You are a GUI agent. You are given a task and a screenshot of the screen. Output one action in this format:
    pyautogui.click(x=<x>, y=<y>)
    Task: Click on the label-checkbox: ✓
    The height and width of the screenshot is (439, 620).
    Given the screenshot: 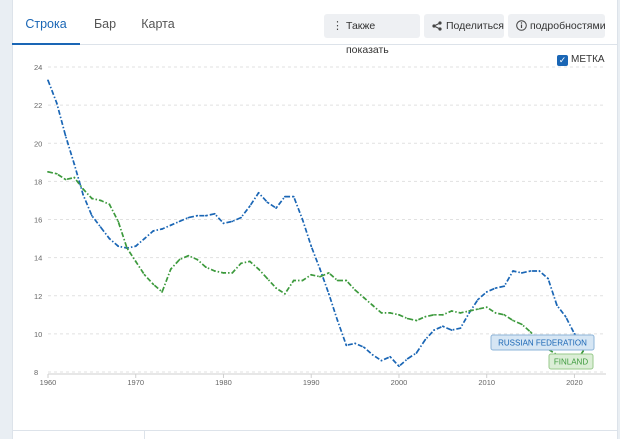 What is the action you would take?
    pyautogui.click(x=562, y=60)
    